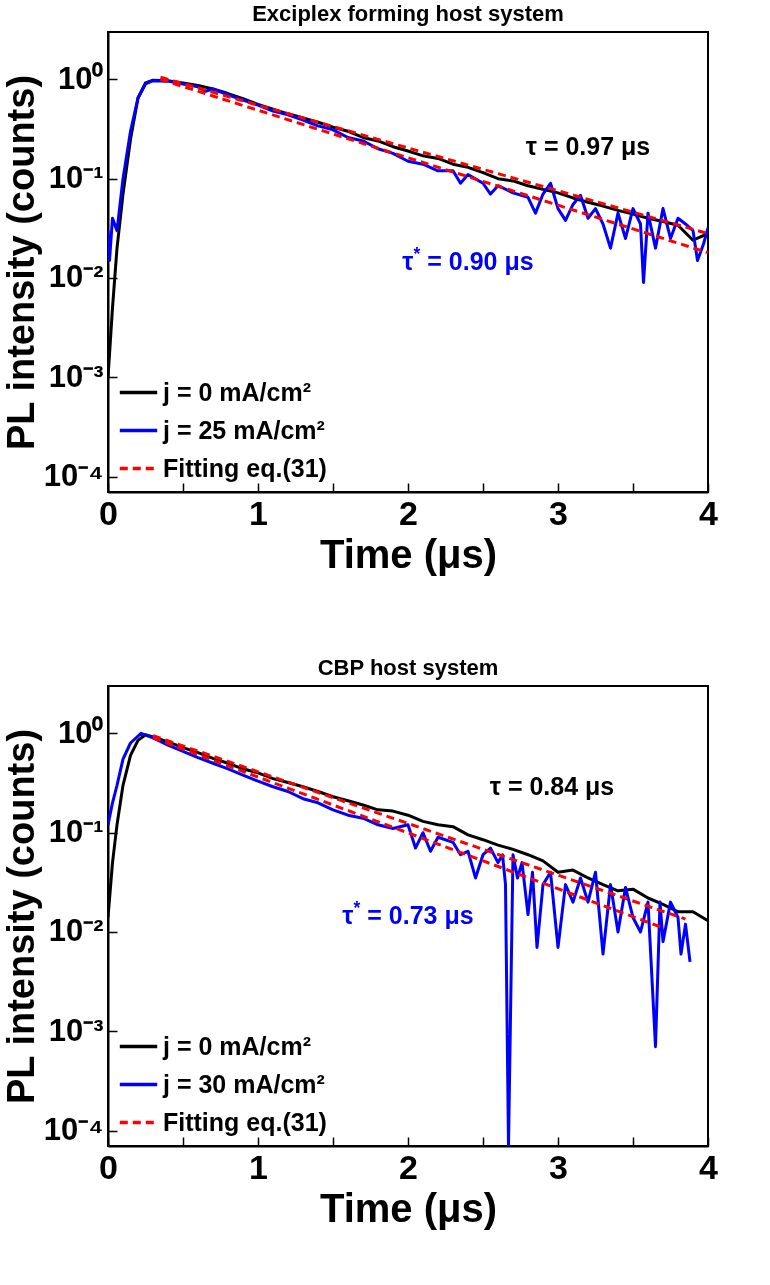 This screenshot has width=770, height=1285. I want to click on annotation: τ = 0.84 μs, so click(552, 786).